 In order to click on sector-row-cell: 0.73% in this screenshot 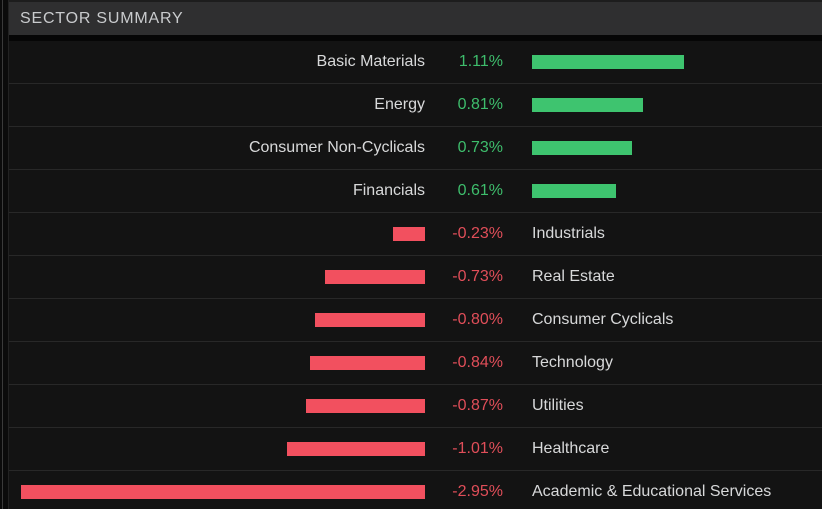, I will do `click(478, 148)`.